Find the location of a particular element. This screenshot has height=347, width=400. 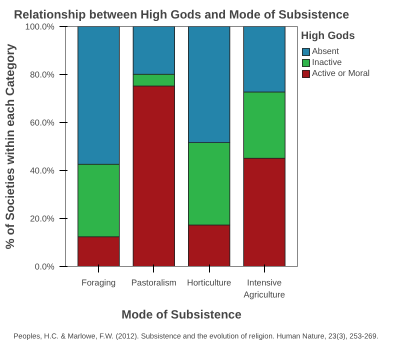

y-axis-title: % of Societies within each Category is located at coordinates (10, 146).